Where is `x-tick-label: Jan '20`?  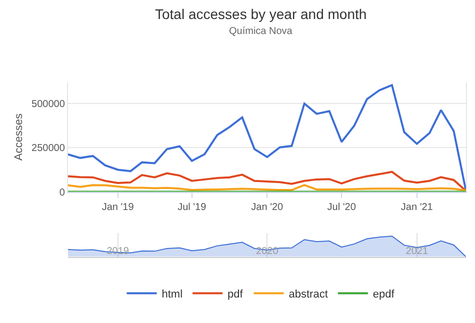 x-tick-label: Jan '20 is located at coordinates (267, 207).